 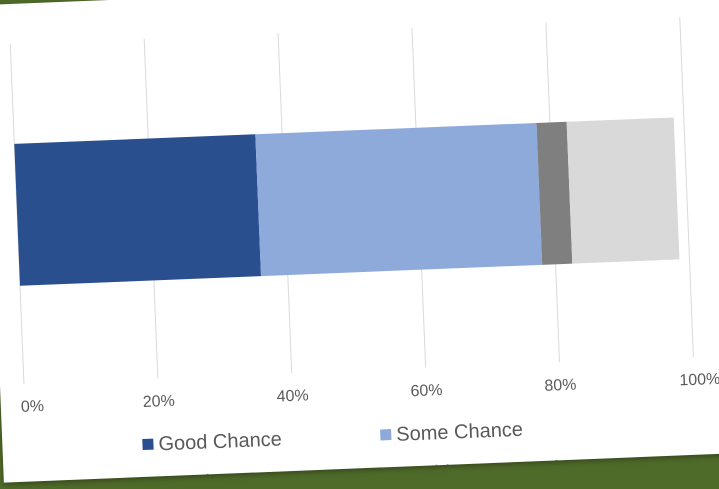 I want to click on legend-label-unable-to-determine: Unable to Determine, so click(x=489, y=469).